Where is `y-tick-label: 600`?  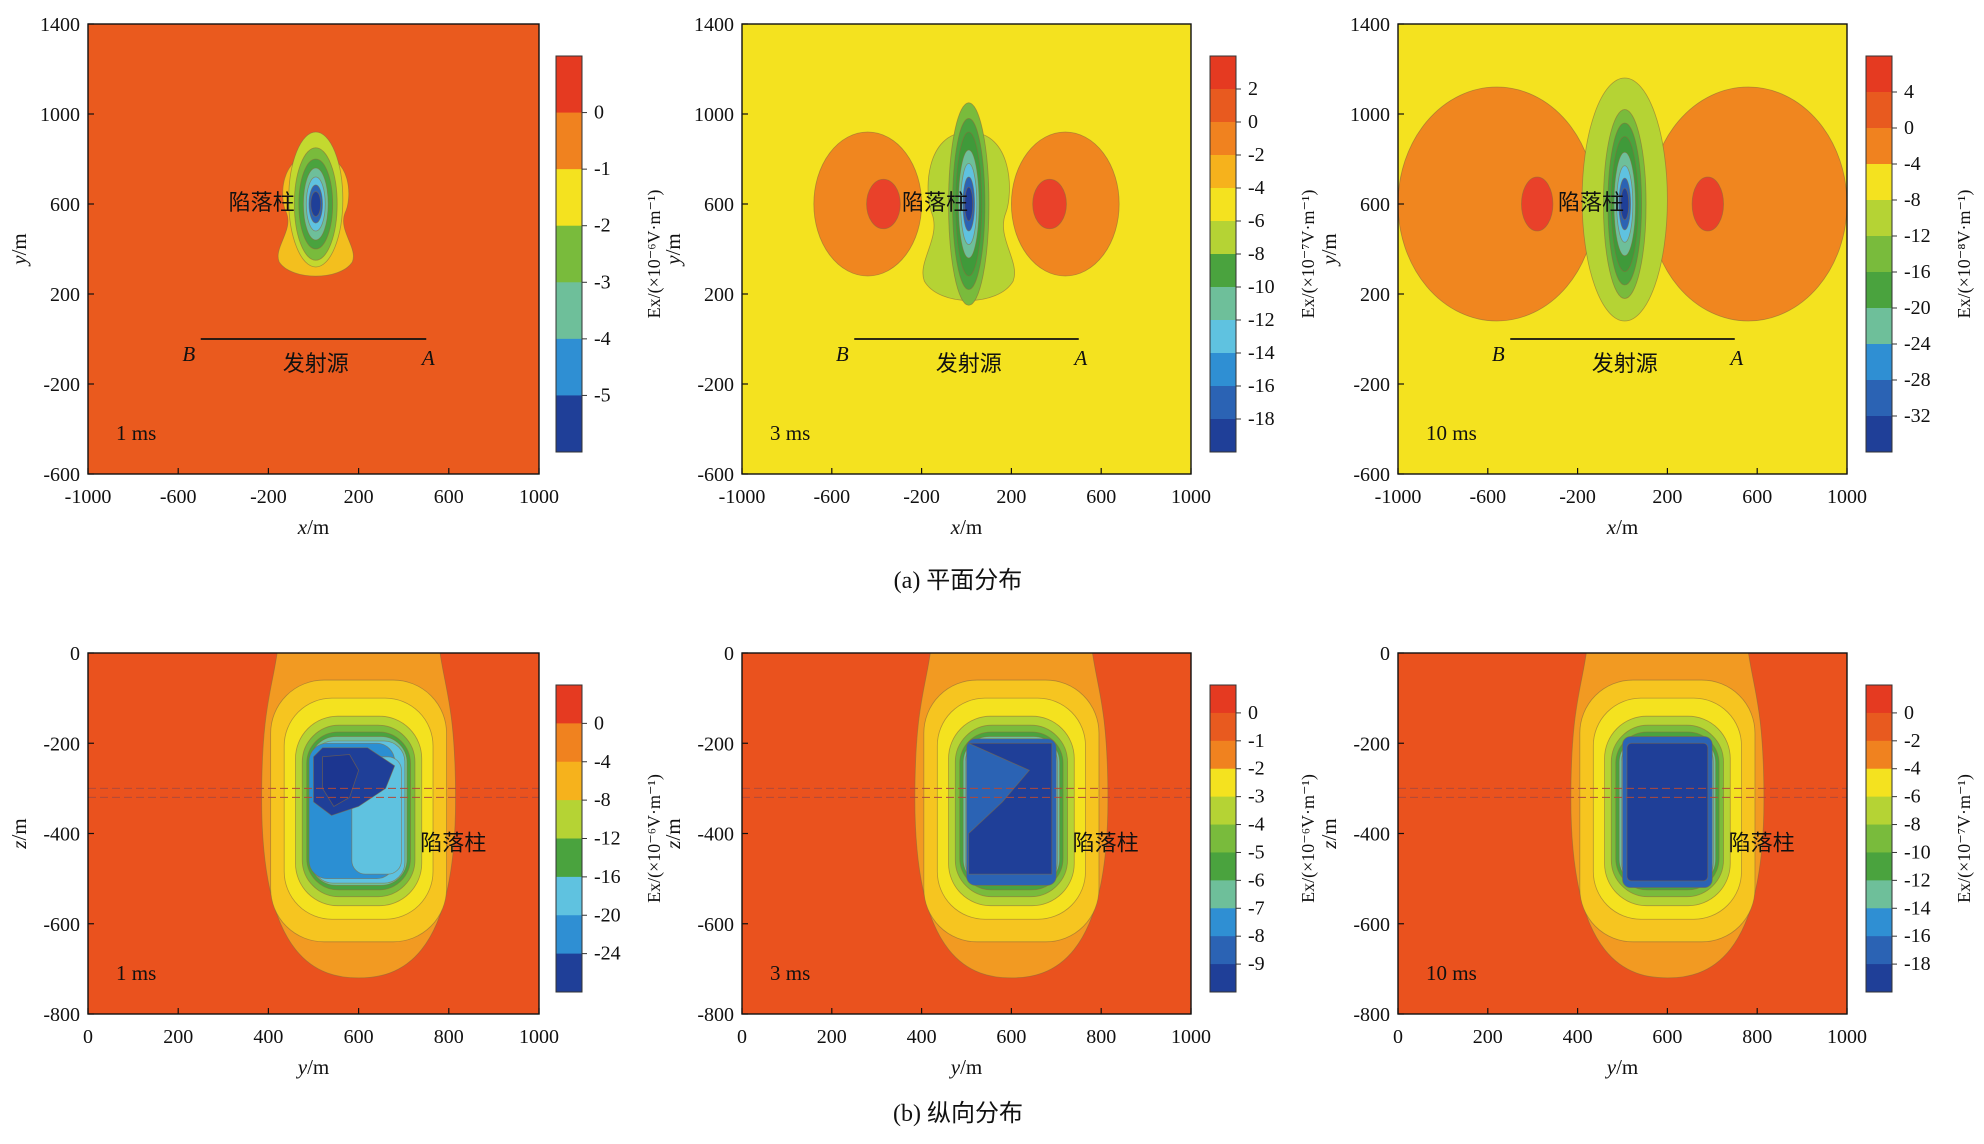
y-tick-label: 600 is located at coordinates (1375, 205).